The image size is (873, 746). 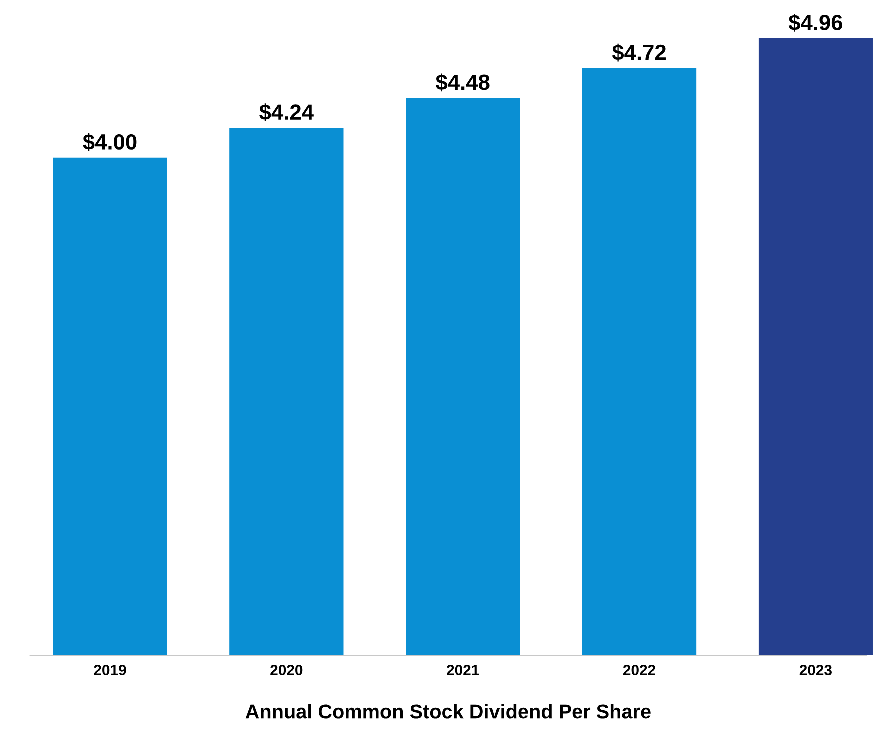 What do you see at coordinates (110, 143) in the screenshot?
I see `data-label: $4.00` at bounding box center [110, 143].